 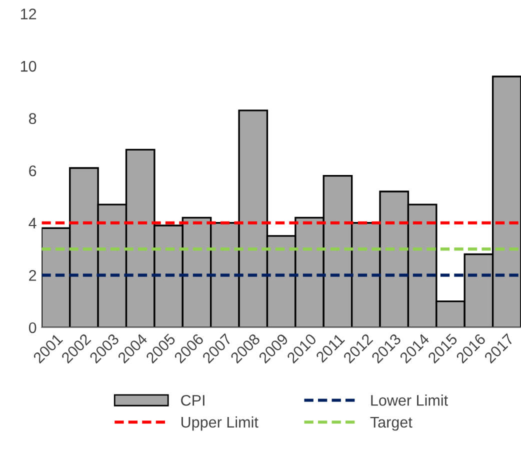 What do you see at coordinates (32, 170) in the screenshot?
I see `y-tick-label: 6` at bounding box center [32, 170].